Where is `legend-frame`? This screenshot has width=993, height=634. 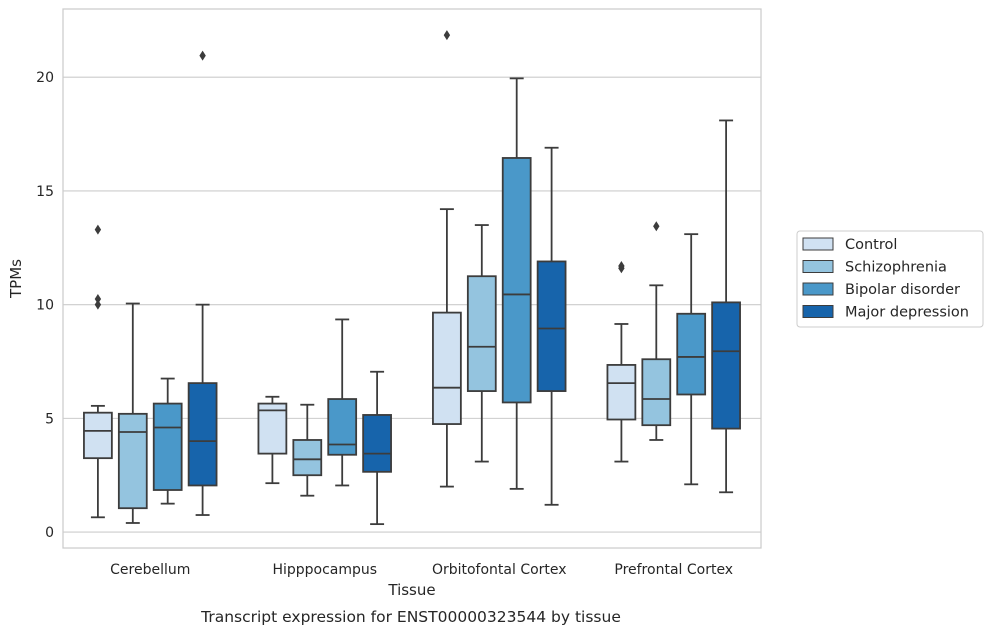
legend-frame is located at coordinates (890, 279).